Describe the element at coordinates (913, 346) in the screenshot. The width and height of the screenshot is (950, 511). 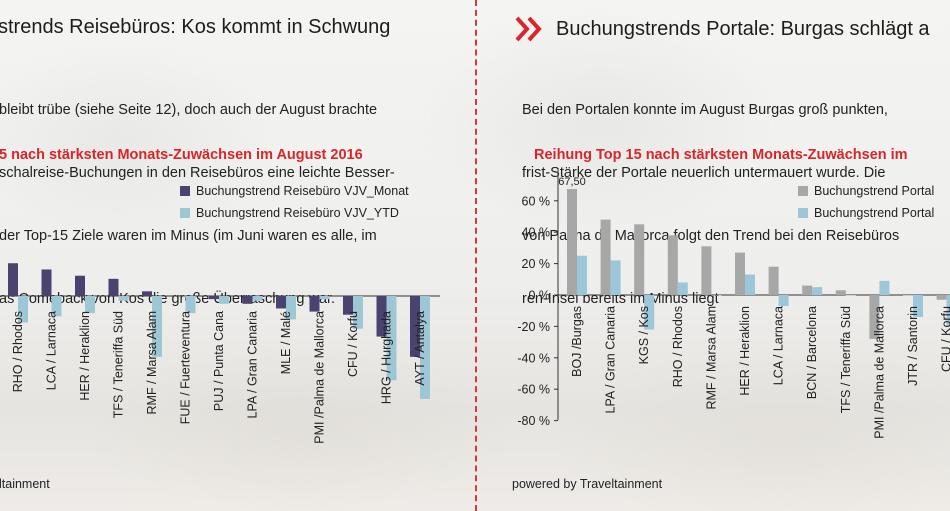
I see `right-category-label: JTR / Santorin` at that location.